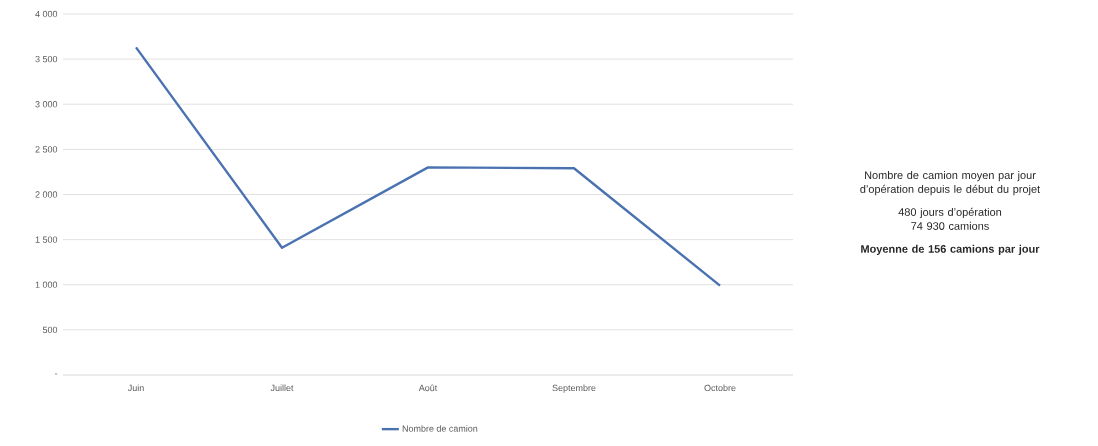 The width and height of the screenshot is (1098, 446). Describe the element at coordinates (950, 183) in the screenshot. I see `text: Nombre de camion moyen par jour d’opération depuis le début du projet` at that location.